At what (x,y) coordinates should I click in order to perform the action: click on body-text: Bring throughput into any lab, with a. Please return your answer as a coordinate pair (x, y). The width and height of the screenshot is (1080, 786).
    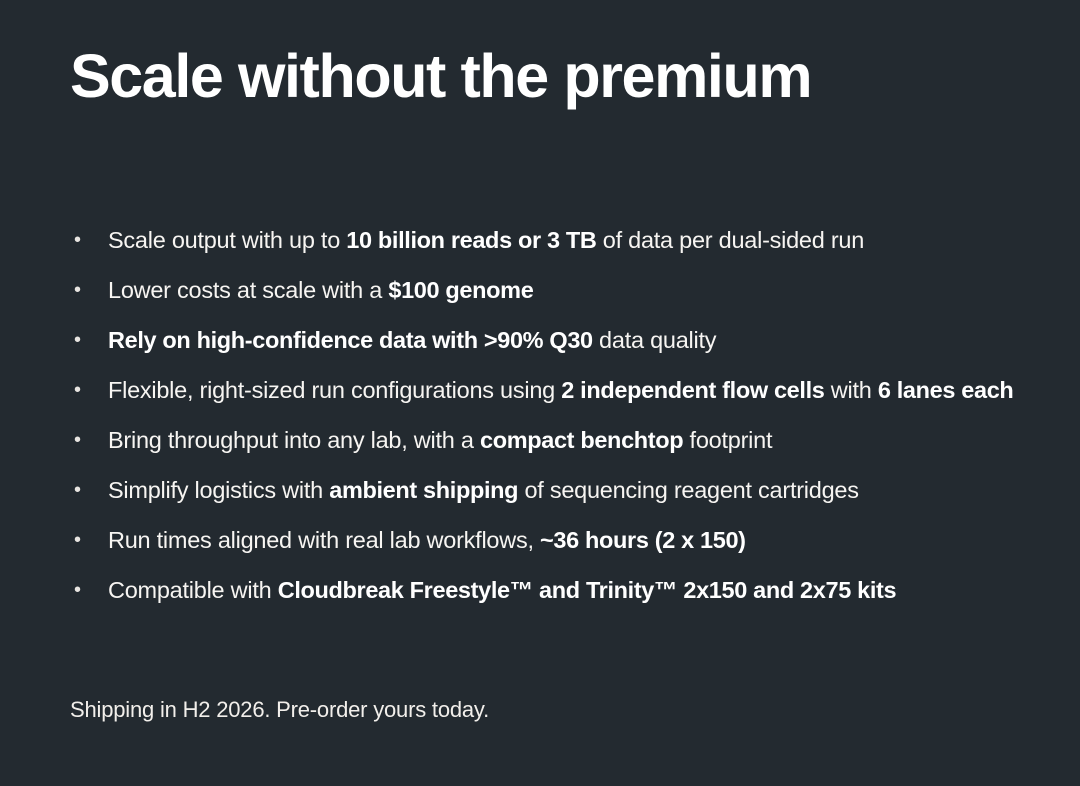
    Looking at the image, I should click on (294, 440).